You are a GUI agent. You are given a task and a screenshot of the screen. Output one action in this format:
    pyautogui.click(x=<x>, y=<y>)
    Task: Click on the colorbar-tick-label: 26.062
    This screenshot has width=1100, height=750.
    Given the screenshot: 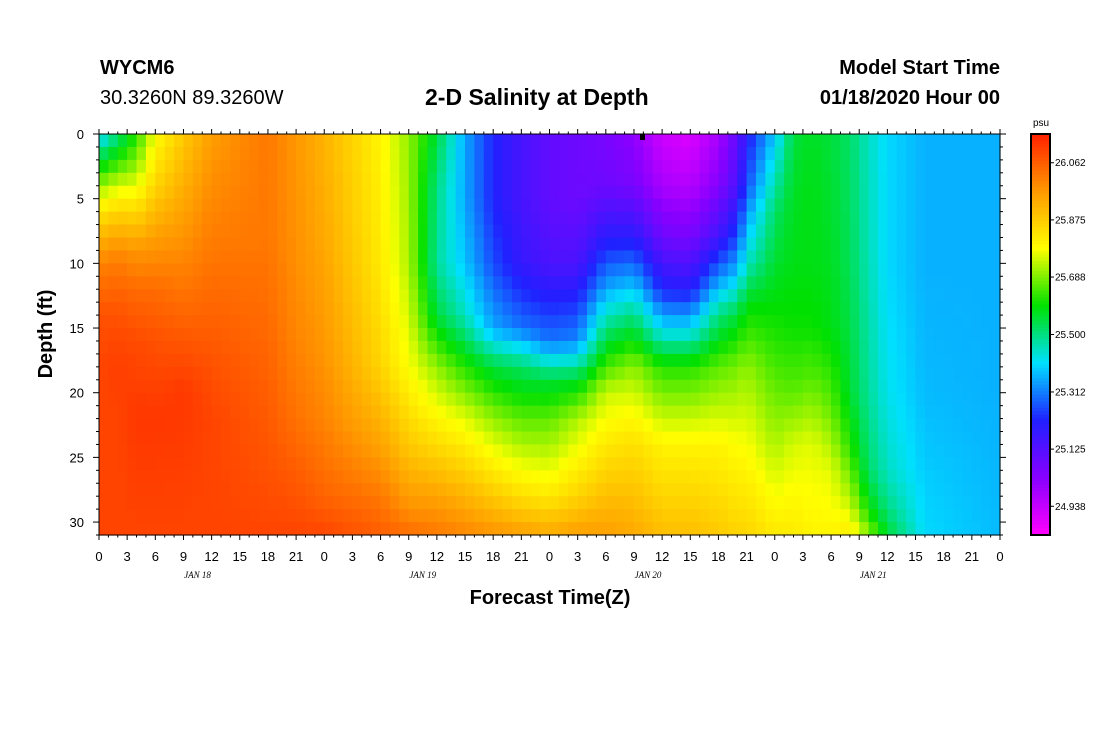 What is the action you would take?
    pyautogui.click(x=1070, y=163)
    